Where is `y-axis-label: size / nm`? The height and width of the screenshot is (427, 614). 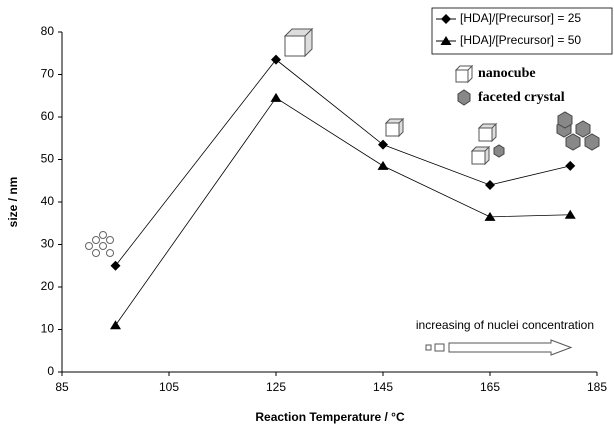 y-axis-label: size / nm is located at coordinates (13, 202).